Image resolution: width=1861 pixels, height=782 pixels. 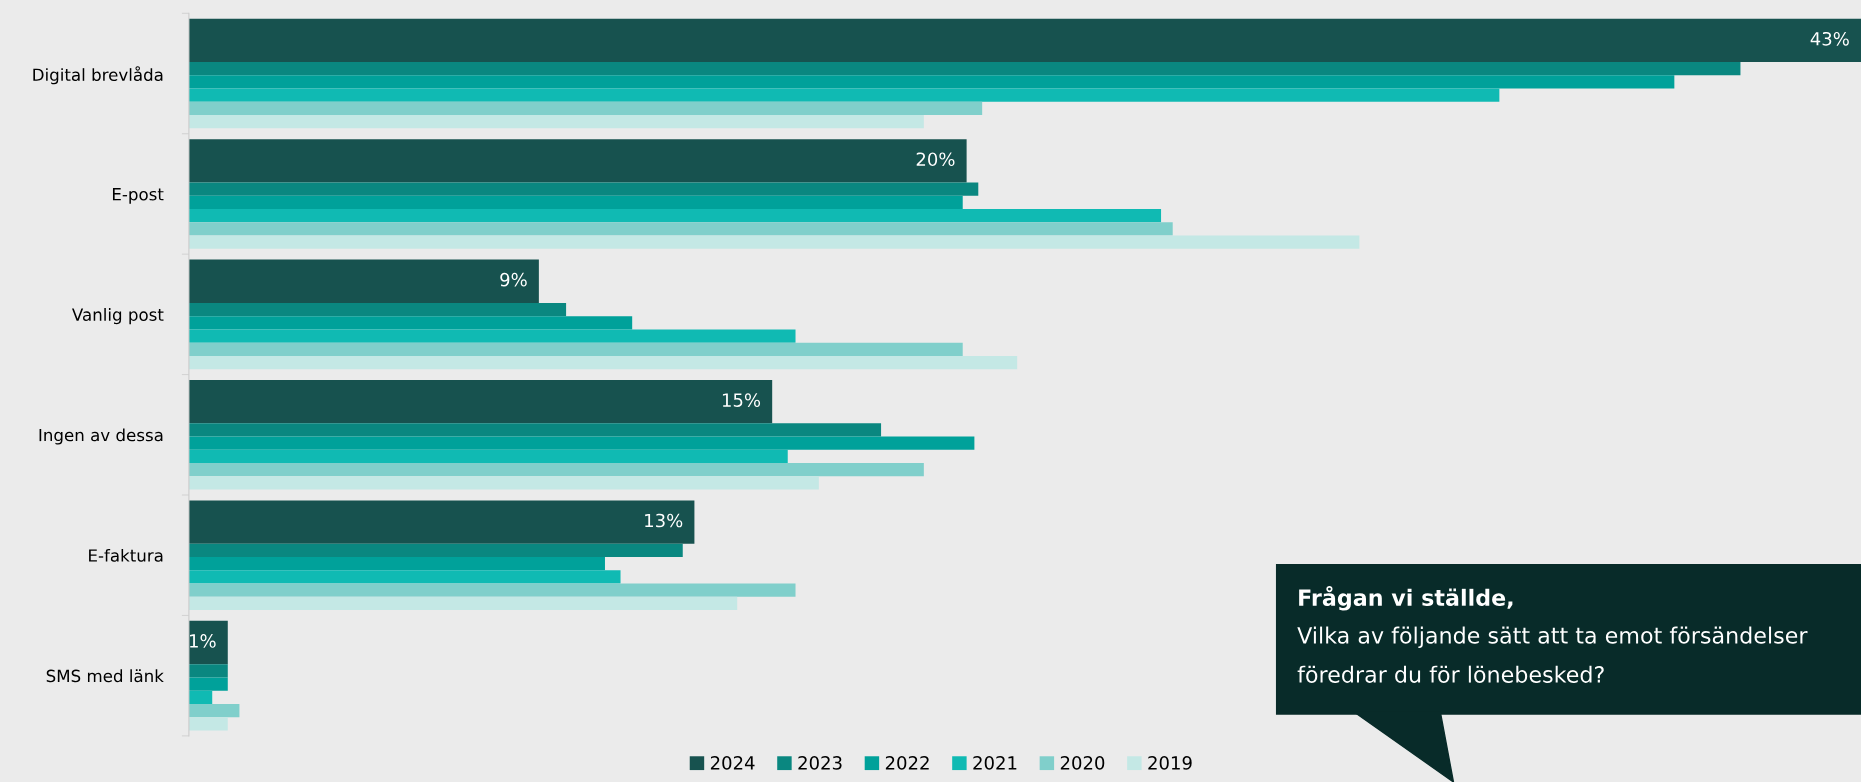 What do you see at coordinates (664, 520) in the screenshot?
I see `data-label: 13%` at bounding box center [664, 520].